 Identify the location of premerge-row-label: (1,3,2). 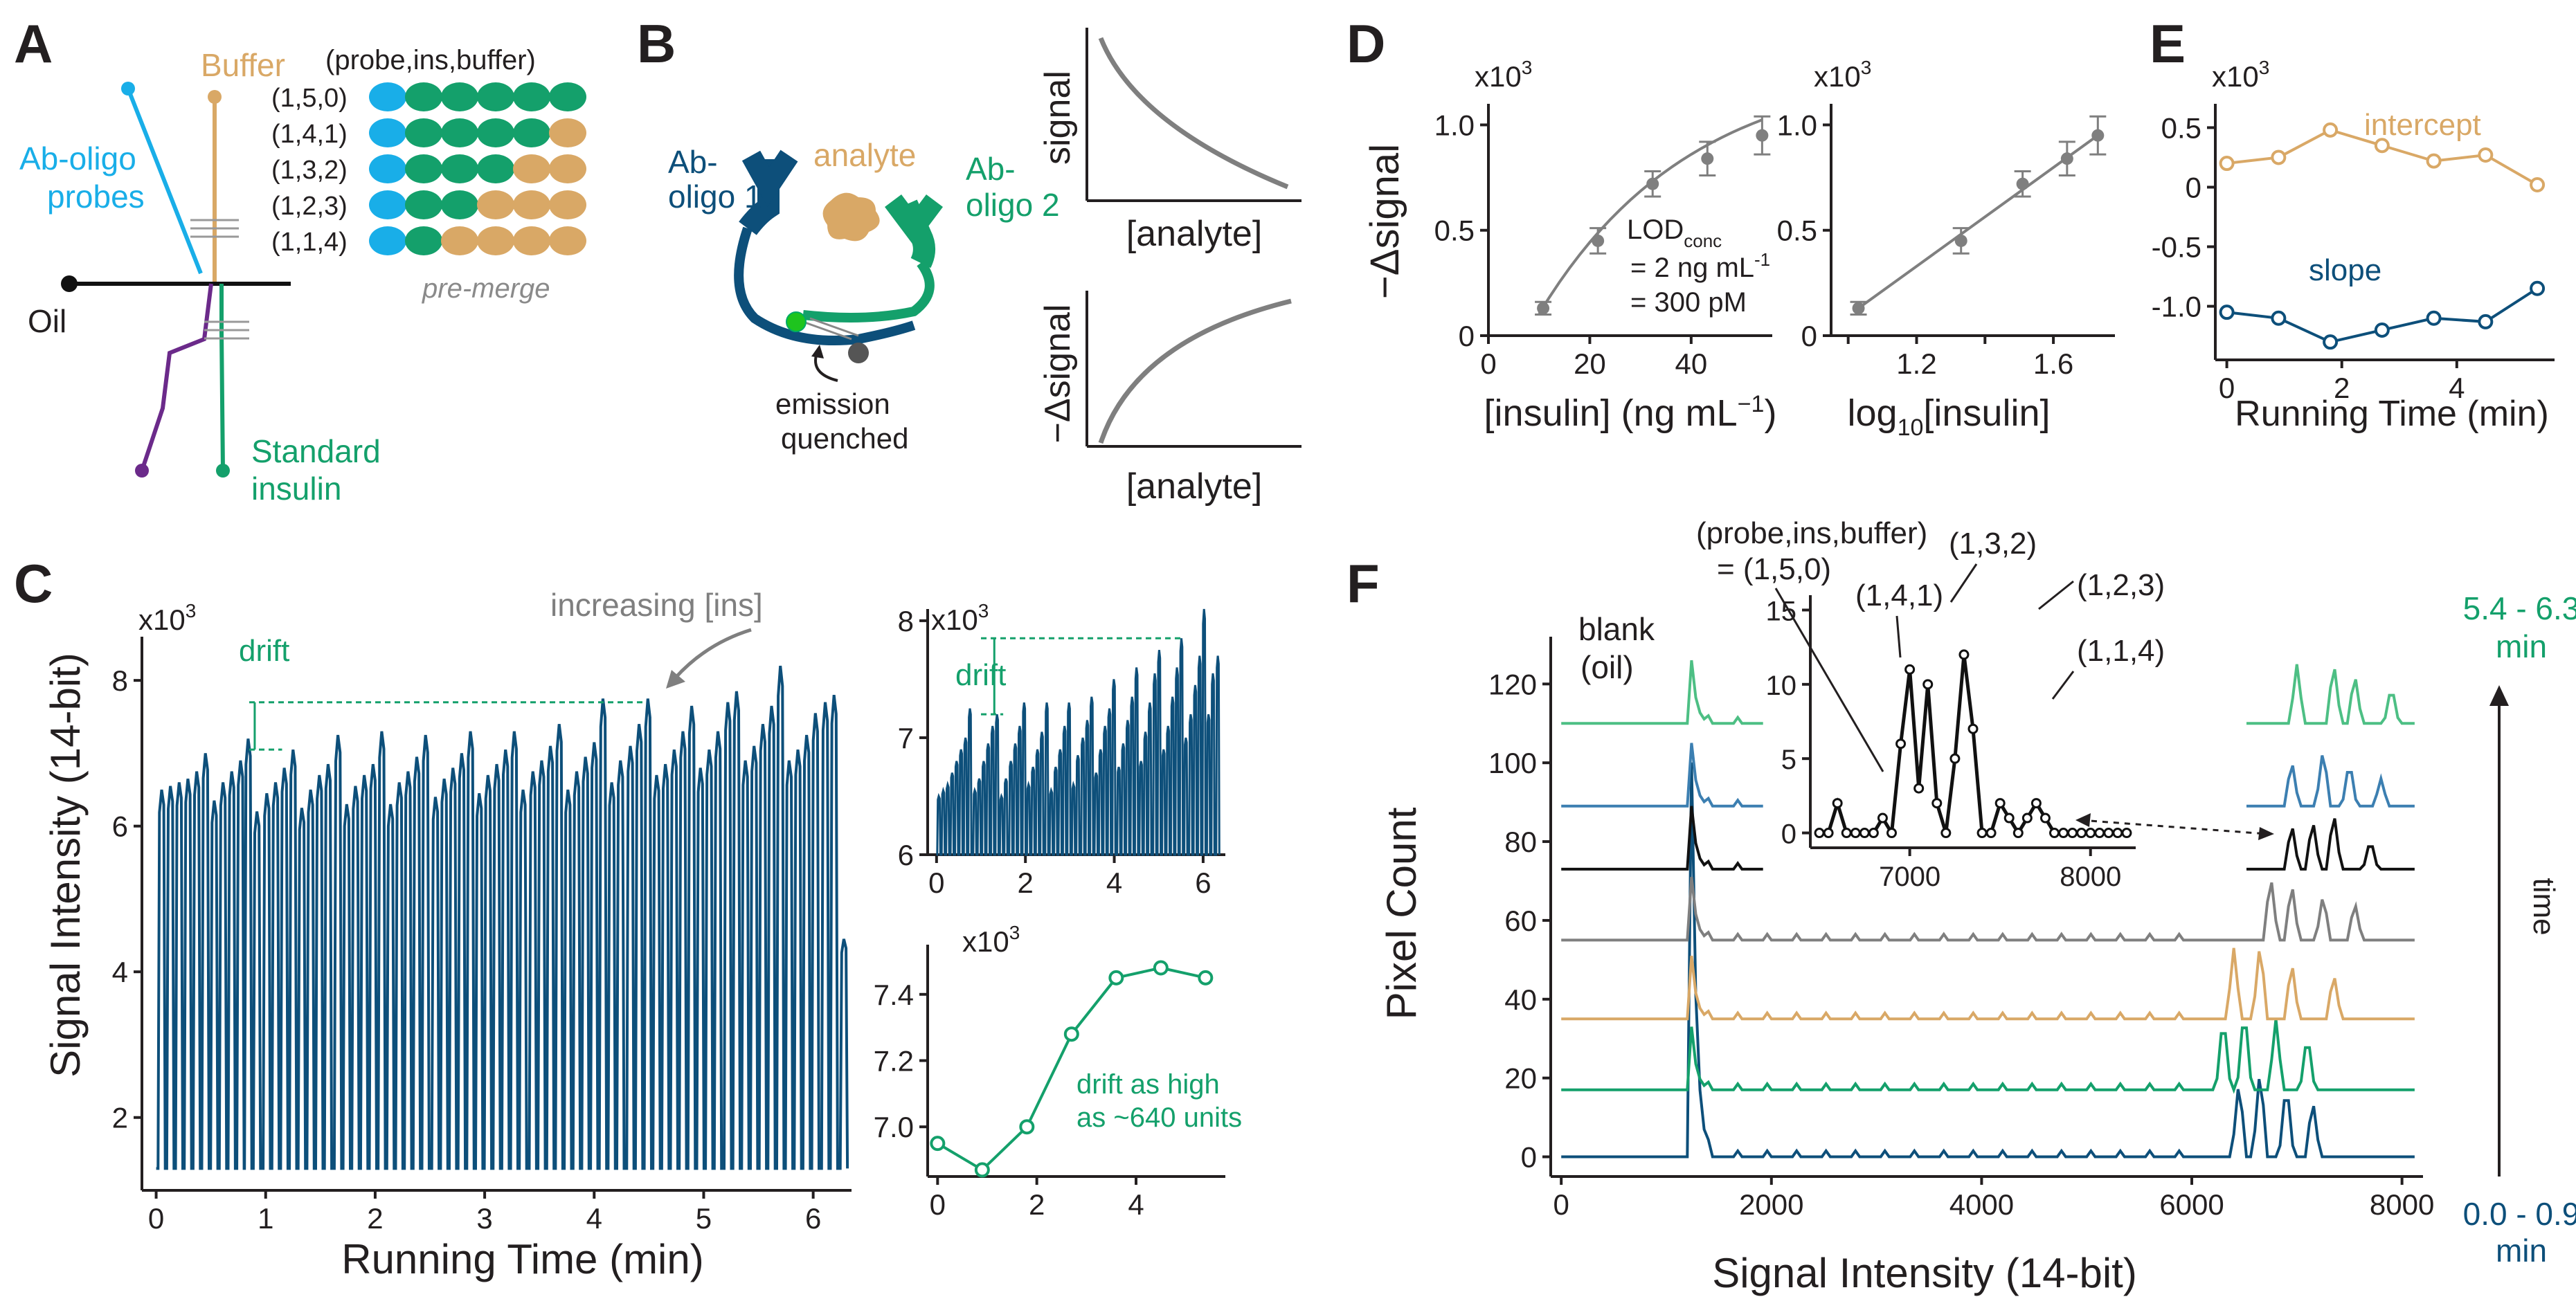
(309, 170).